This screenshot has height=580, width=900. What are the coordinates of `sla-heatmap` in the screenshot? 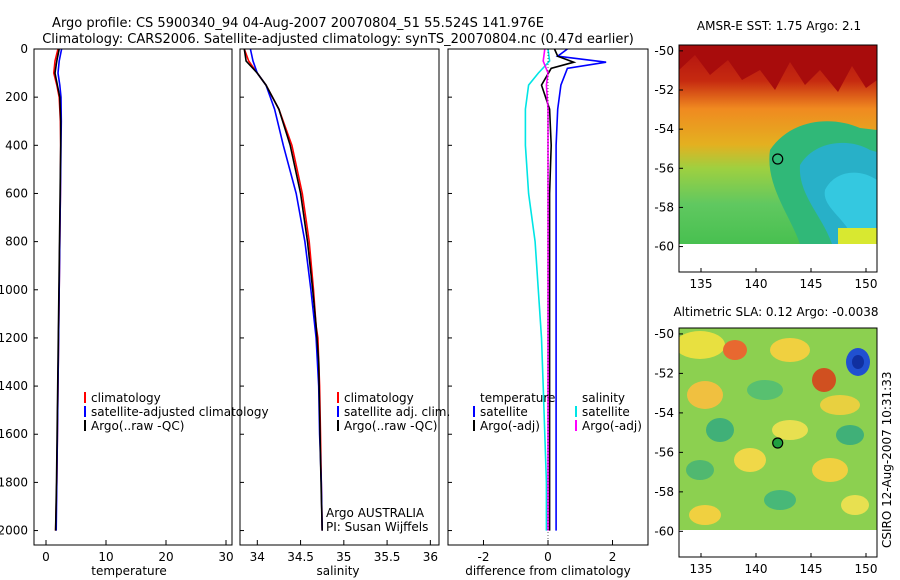 It's located at (778, 442).